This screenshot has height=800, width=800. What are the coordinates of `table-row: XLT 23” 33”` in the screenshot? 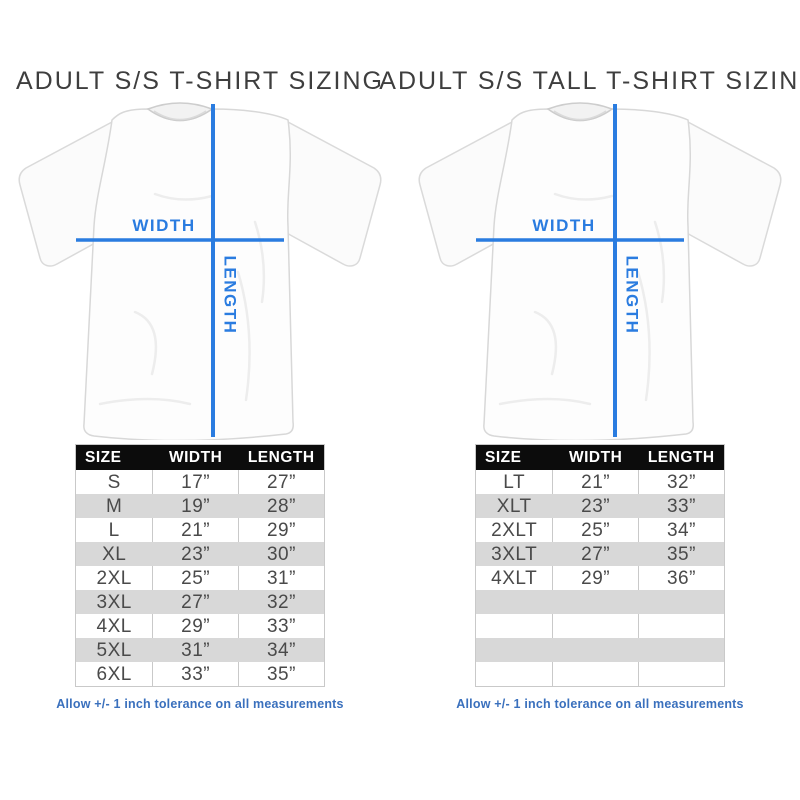 It's located at (600, 506).